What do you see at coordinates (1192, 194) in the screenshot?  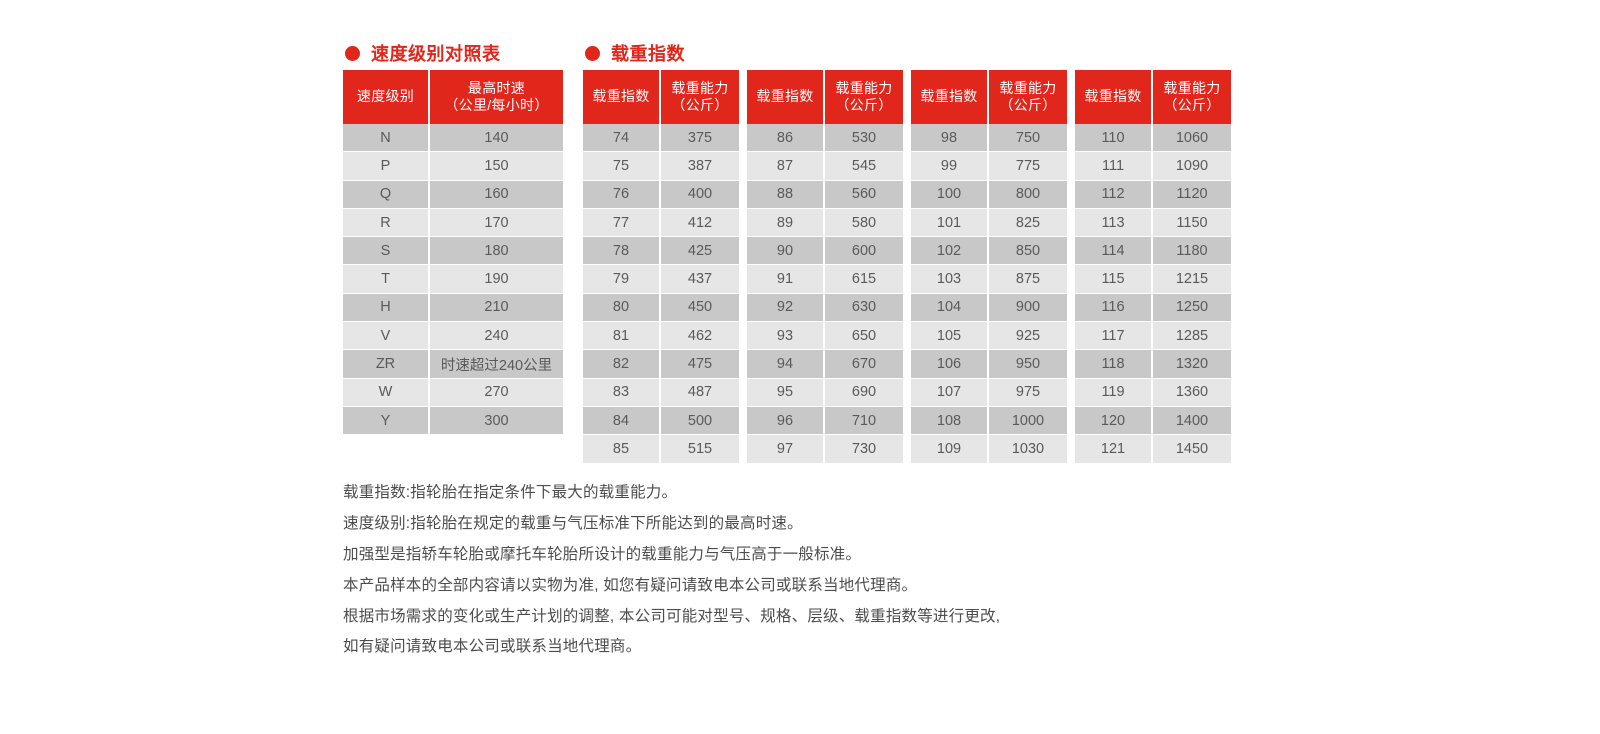 I see `cell-load-capacity: 1120` at bounding box center [1192, 194].